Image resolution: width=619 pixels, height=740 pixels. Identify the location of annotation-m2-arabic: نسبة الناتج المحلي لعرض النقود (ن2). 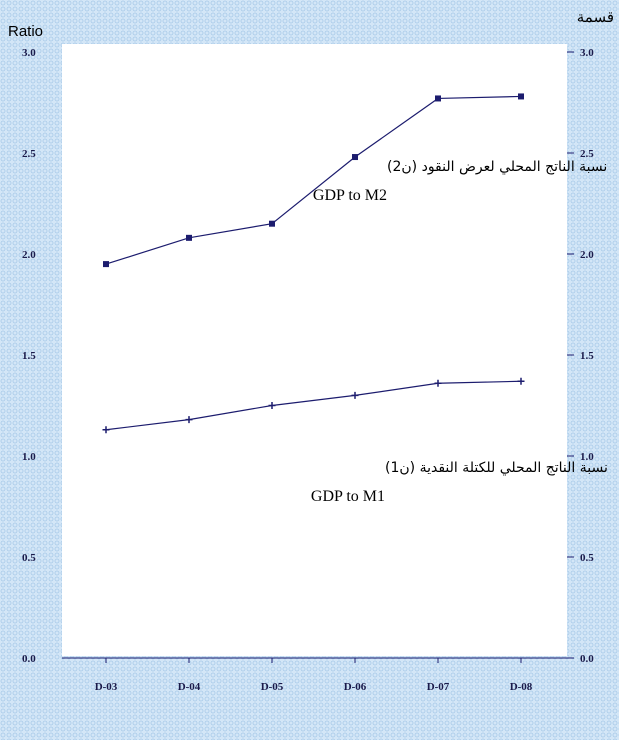
(497, 167).